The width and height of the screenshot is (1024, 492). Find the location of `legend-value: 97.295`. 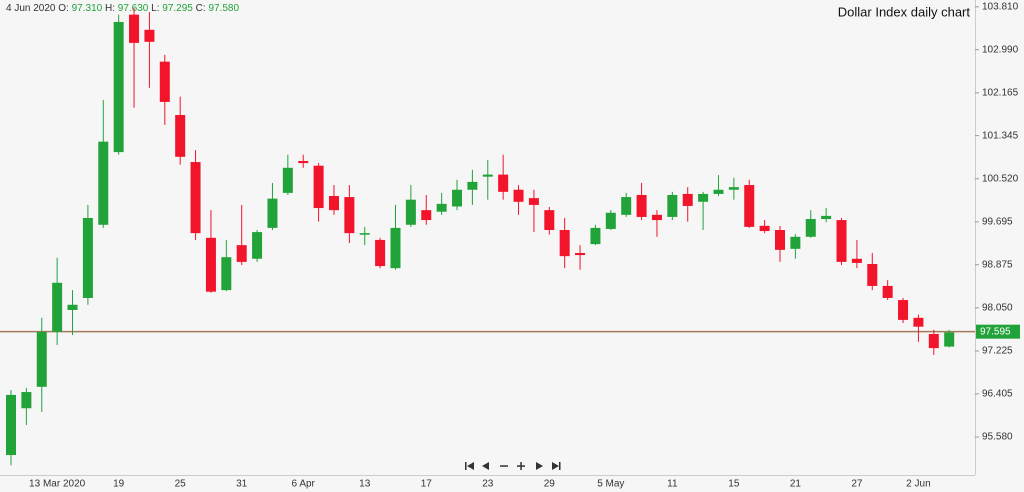

legend-value: 97.295 is located at coordinates (177, 8).